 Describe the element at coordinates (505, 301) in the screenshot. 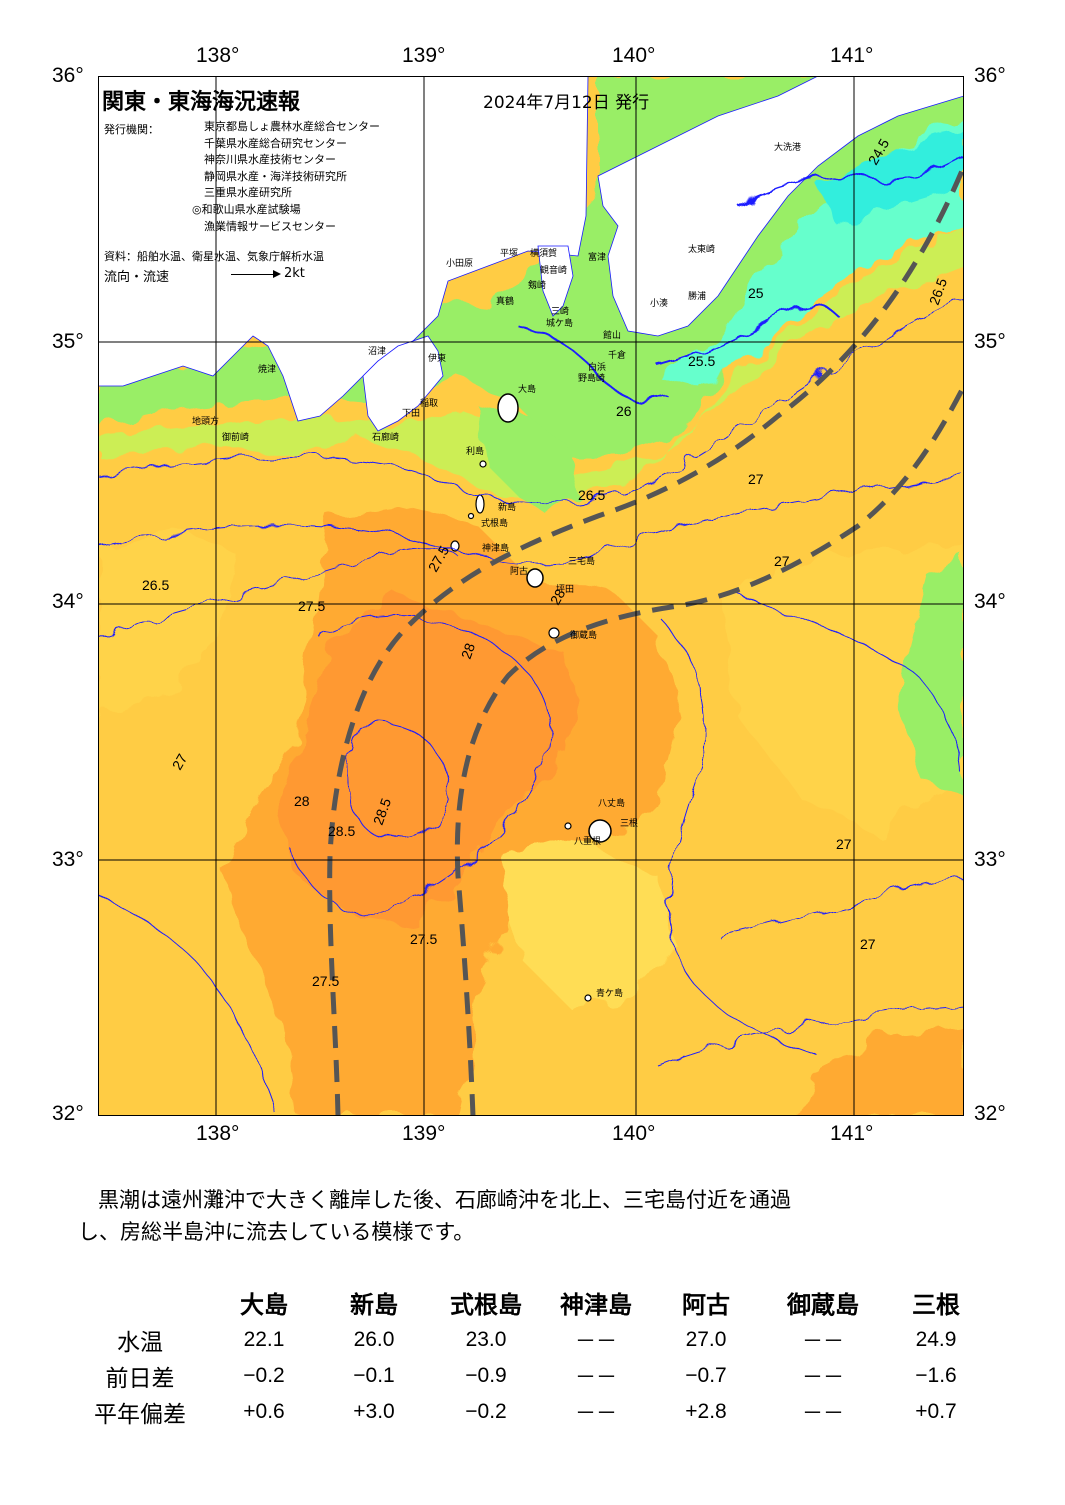

I see `place-name: 真鶴` at that location.